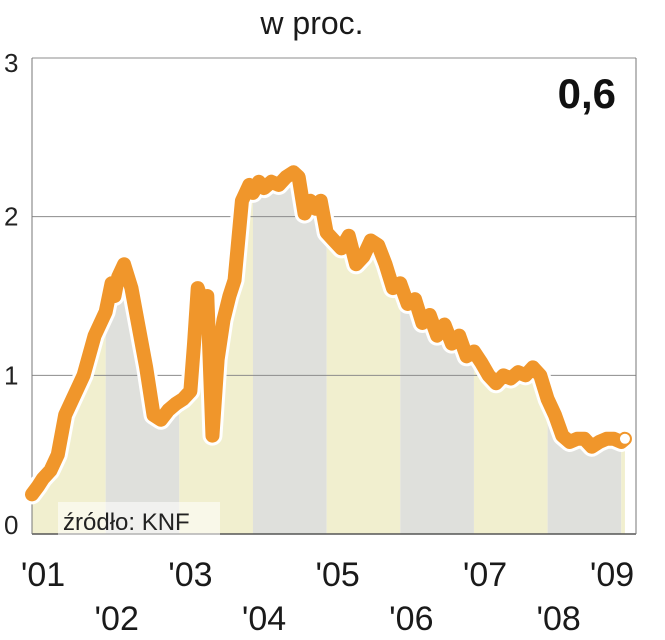 This screenshot has height=640, width=665. I want to click on x-tick-label: '03, so click(190, 575).